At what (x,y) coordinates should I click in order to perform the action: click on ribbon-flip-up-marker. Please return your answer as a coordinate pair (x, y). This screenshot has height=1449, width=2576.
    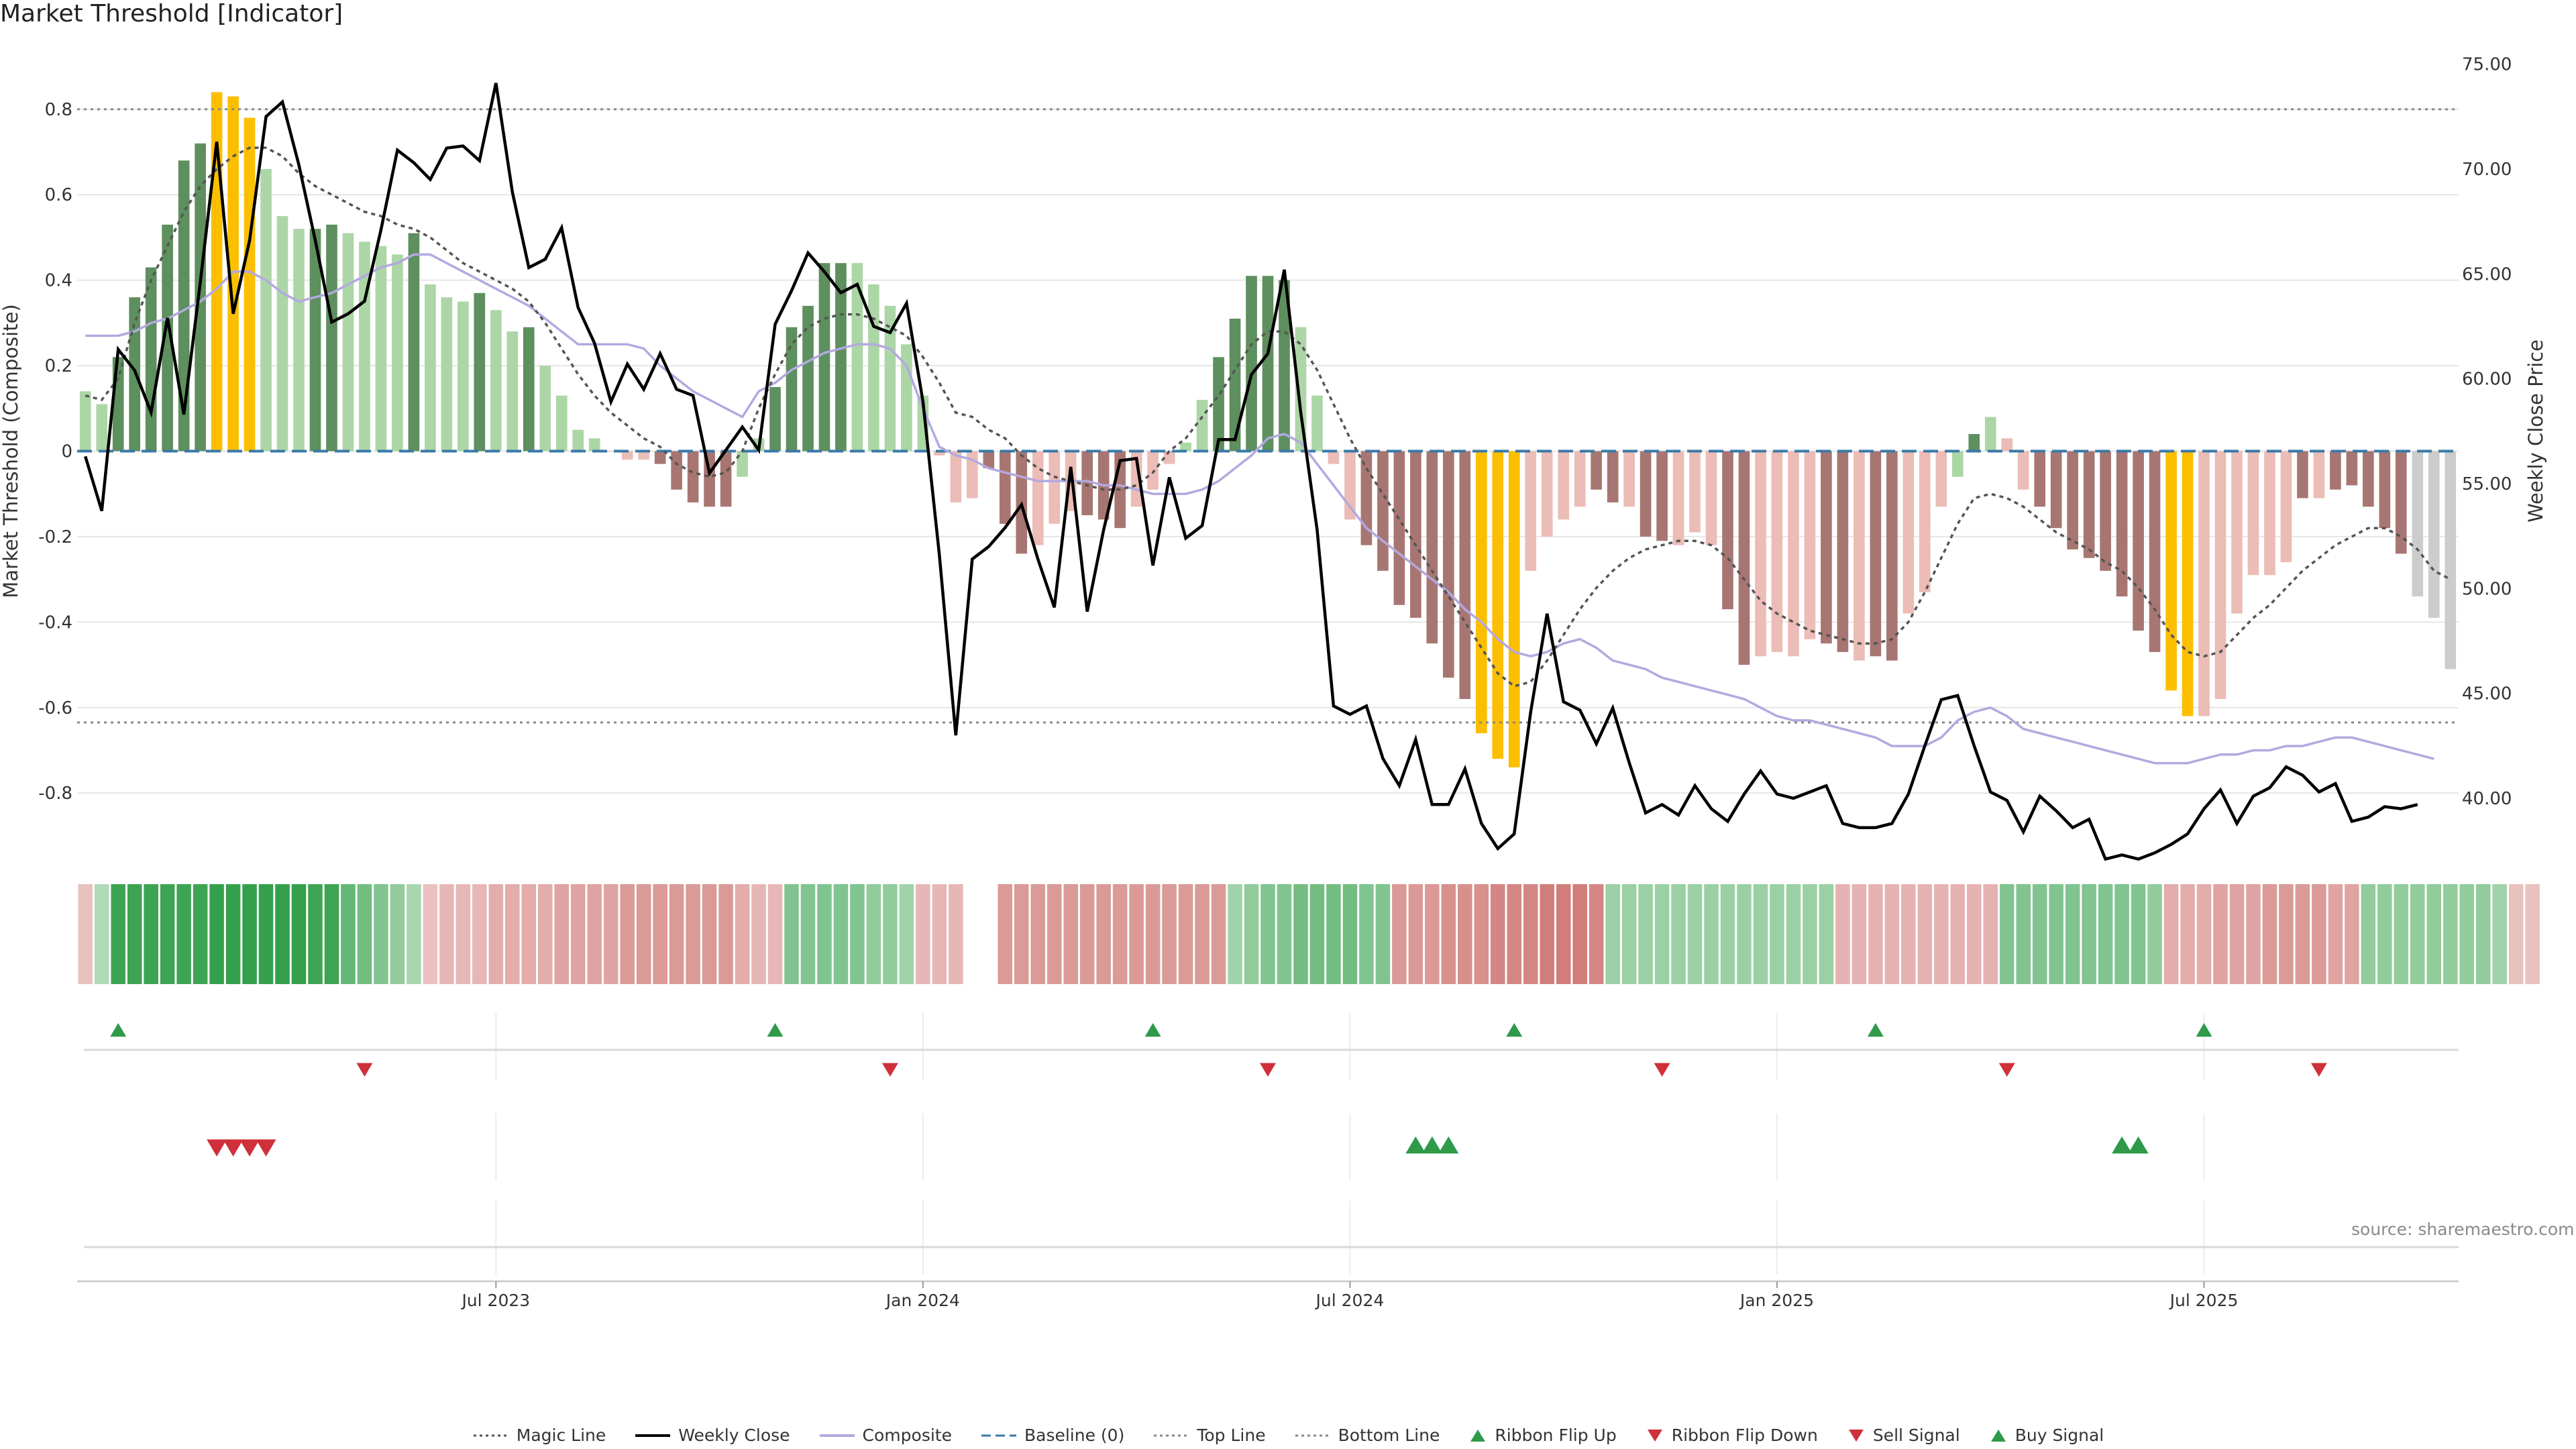
    Looking at the image, I should click on (118, 1030).